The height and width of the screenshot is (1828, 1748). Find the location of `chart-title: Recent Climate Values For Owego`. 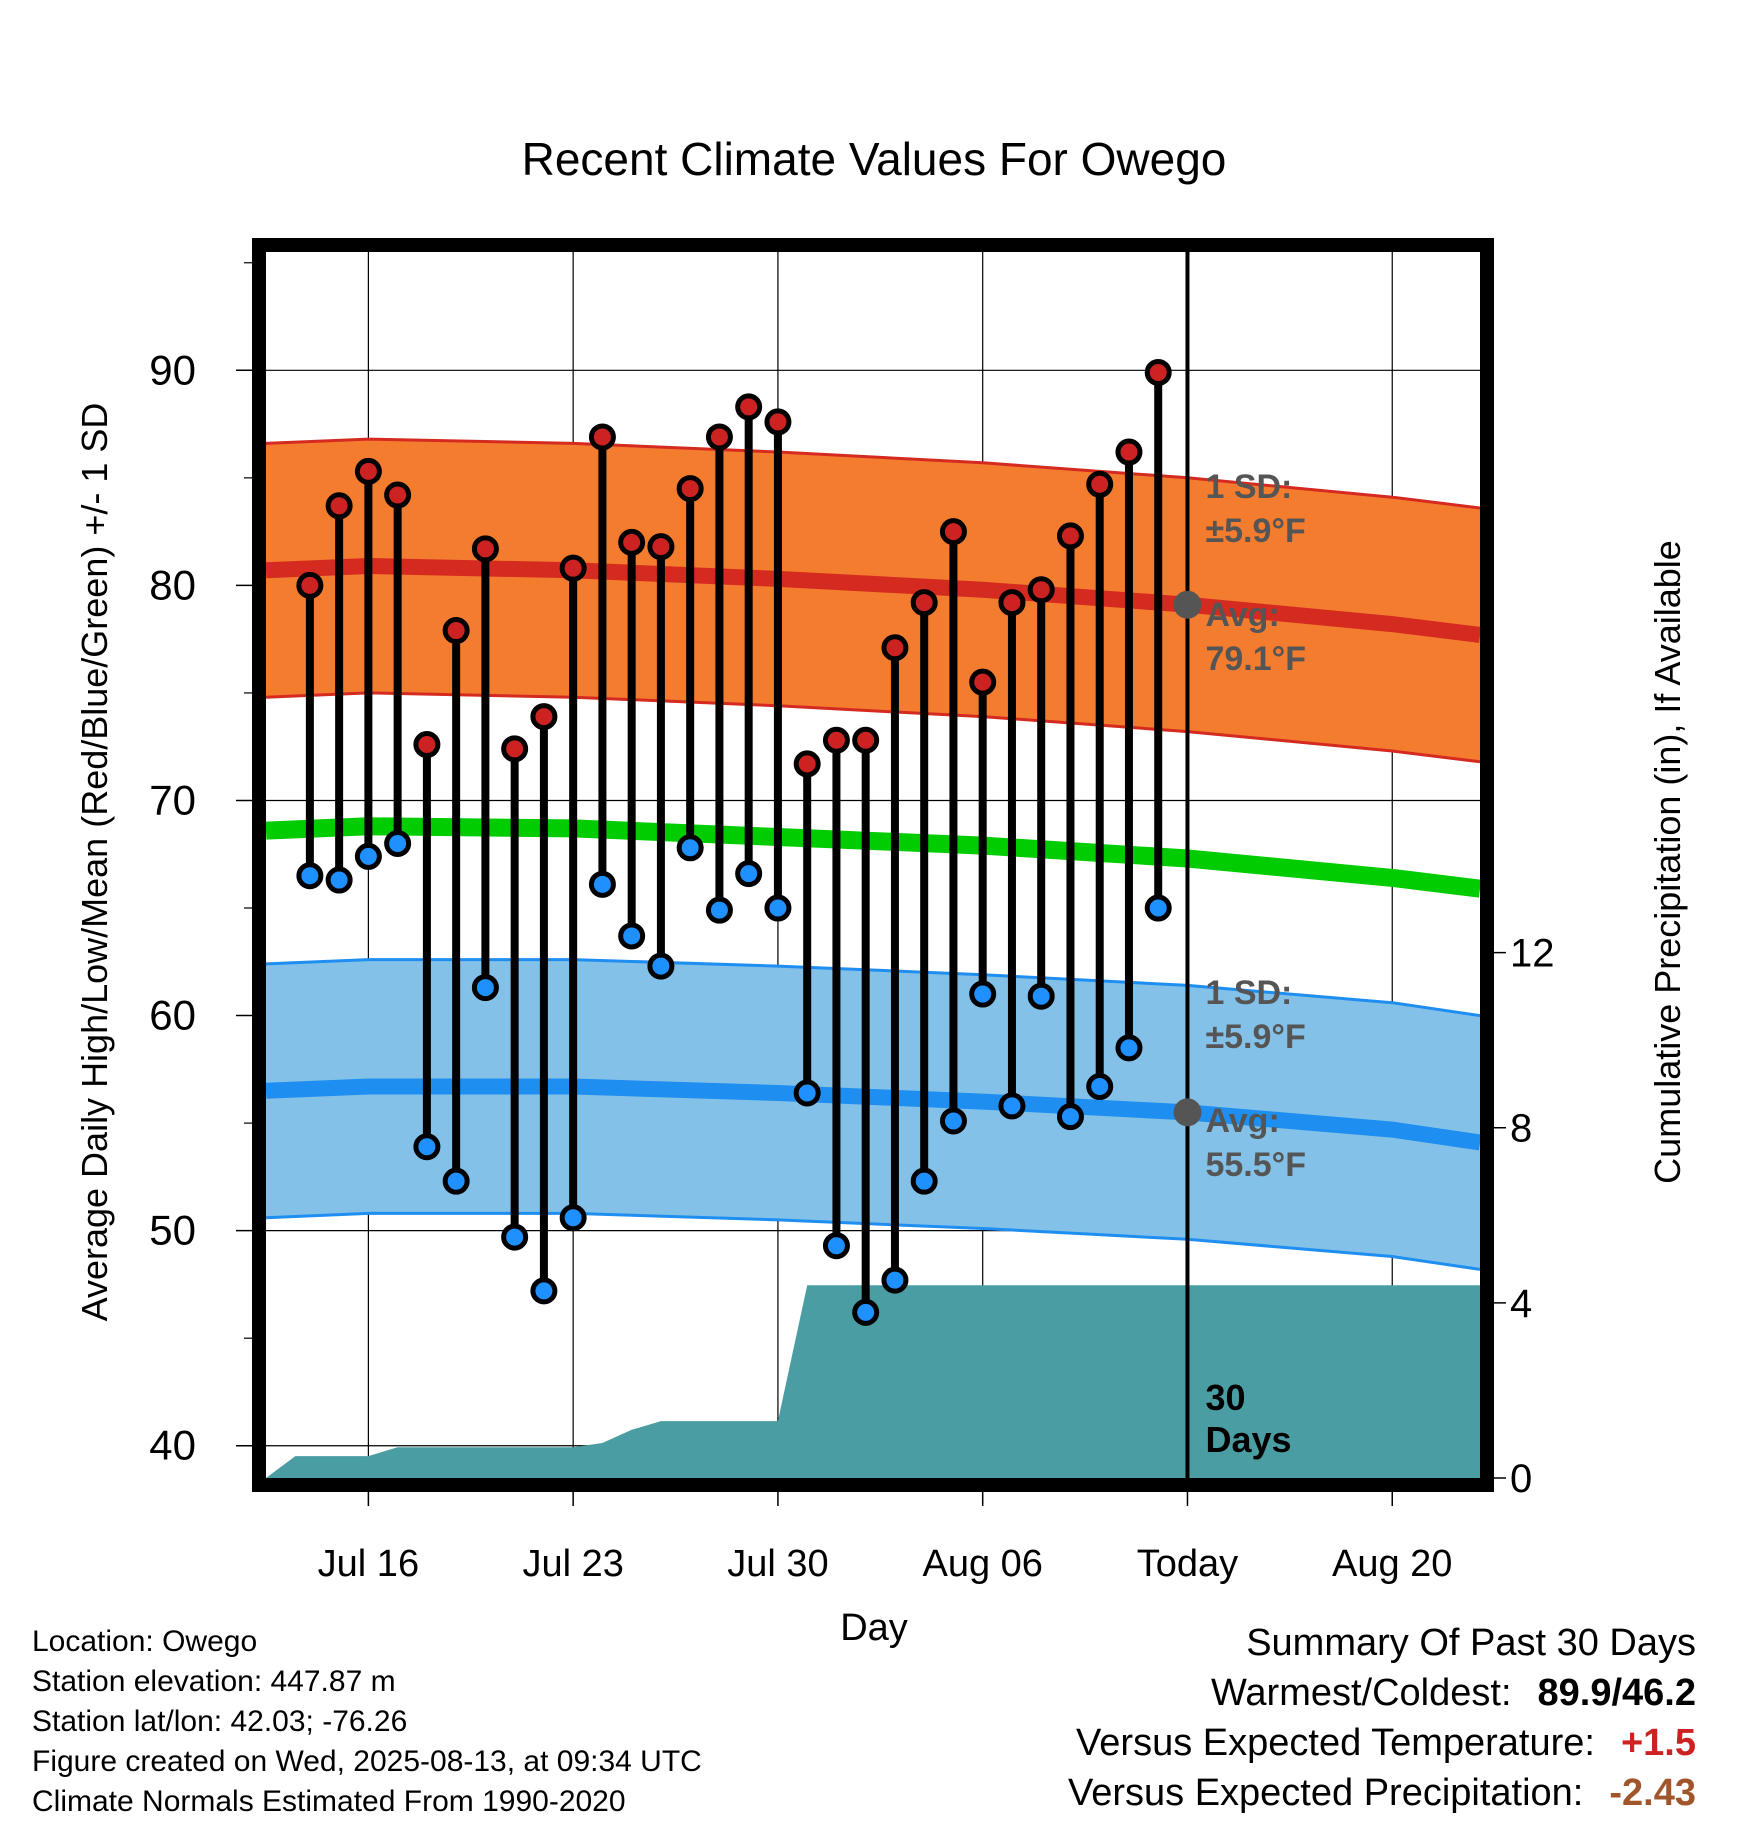

chart-title: Recent Climate Values For Owego is located at coordinates (874, 159).